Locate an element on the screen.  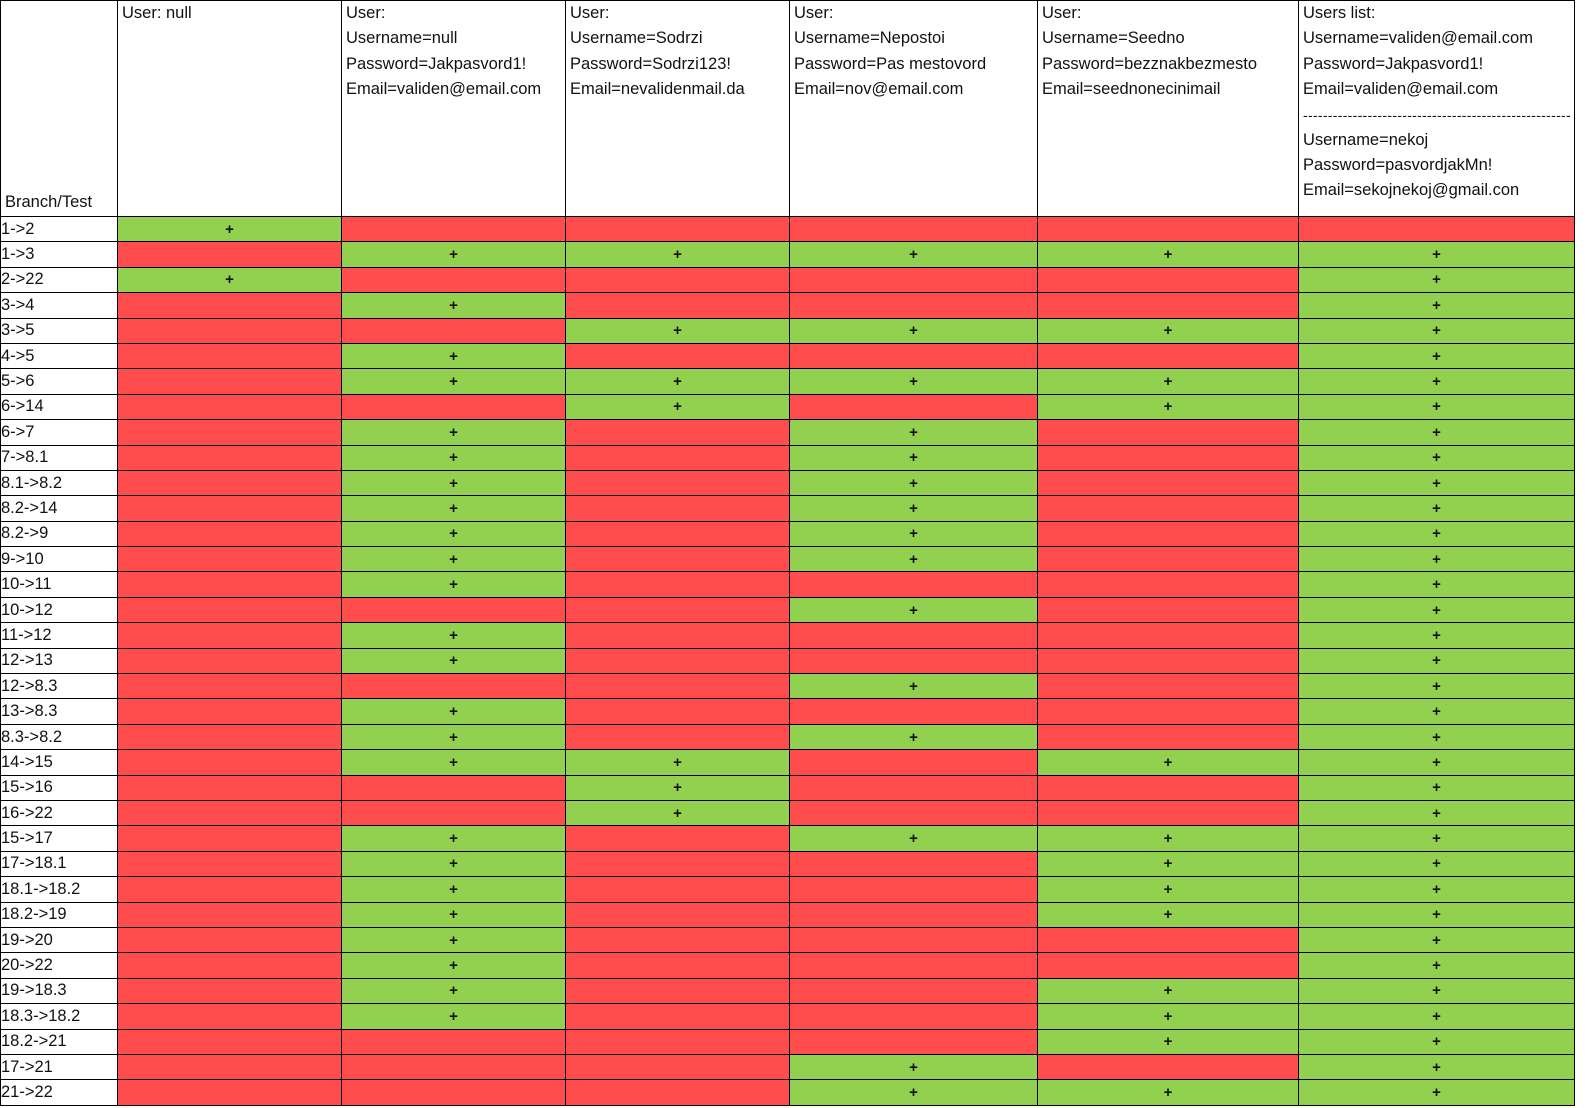
branch-label-cell: 20->22 is located at coordinates (59, 965).